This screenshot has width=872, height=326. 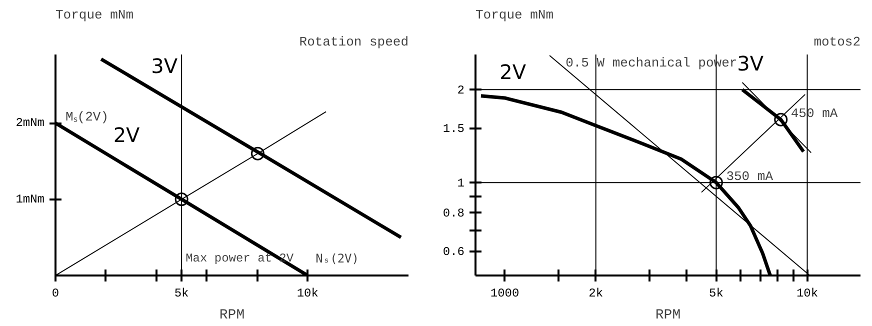 What do you see at coordinates (460, 183) in the screenshot?
I see `y-tick-label: 1` at bounding box center [460, 183].